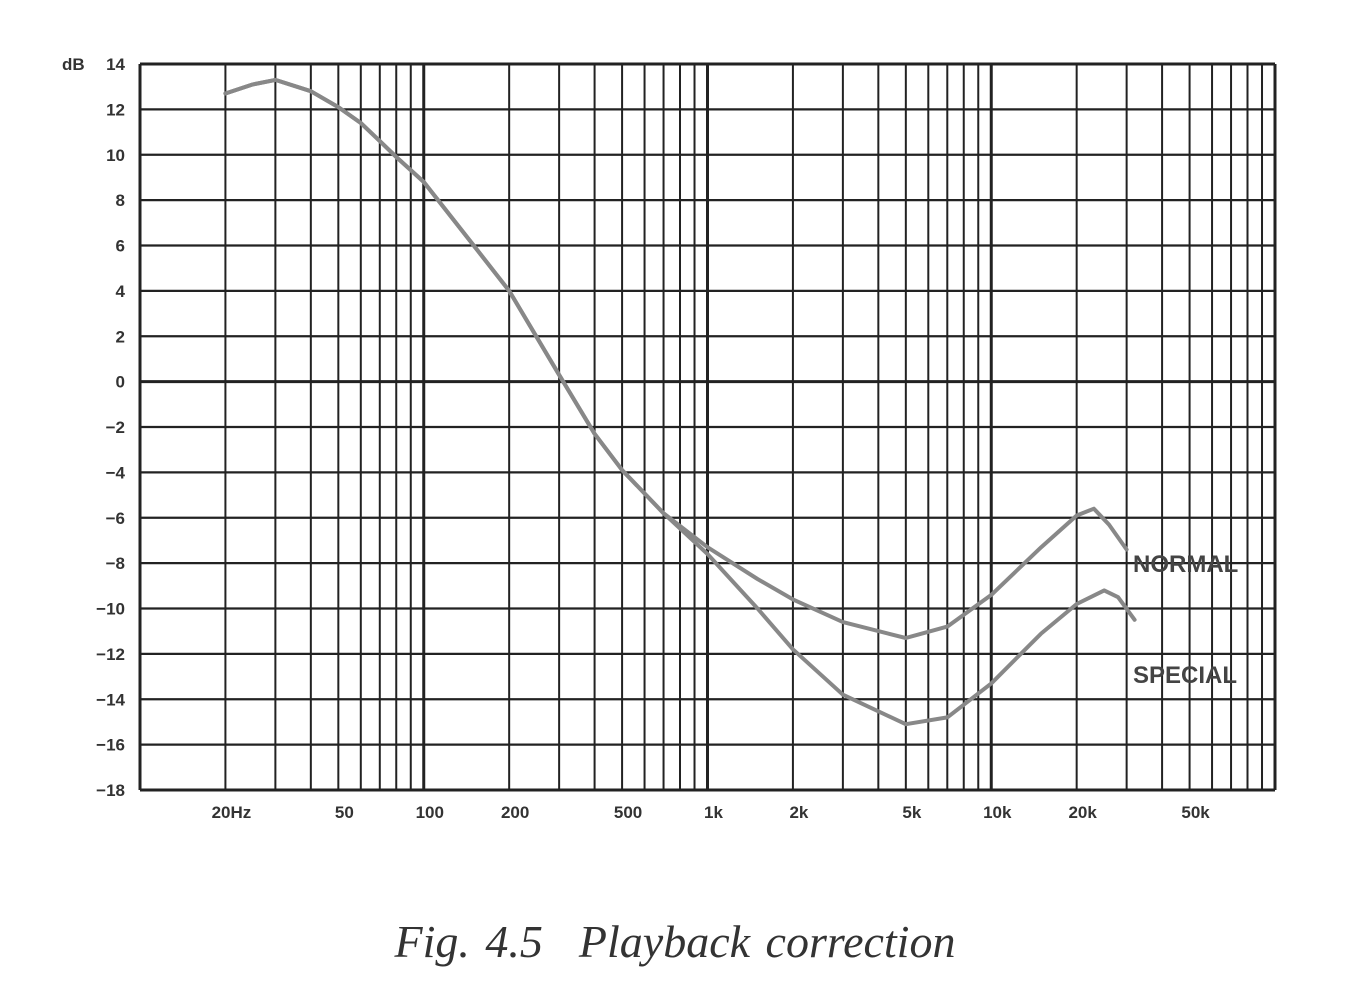 This screenshot has width=1350, height=998. I want to click on figure-caption: Fig. 4.5 Playback correction, so click(675, 941).